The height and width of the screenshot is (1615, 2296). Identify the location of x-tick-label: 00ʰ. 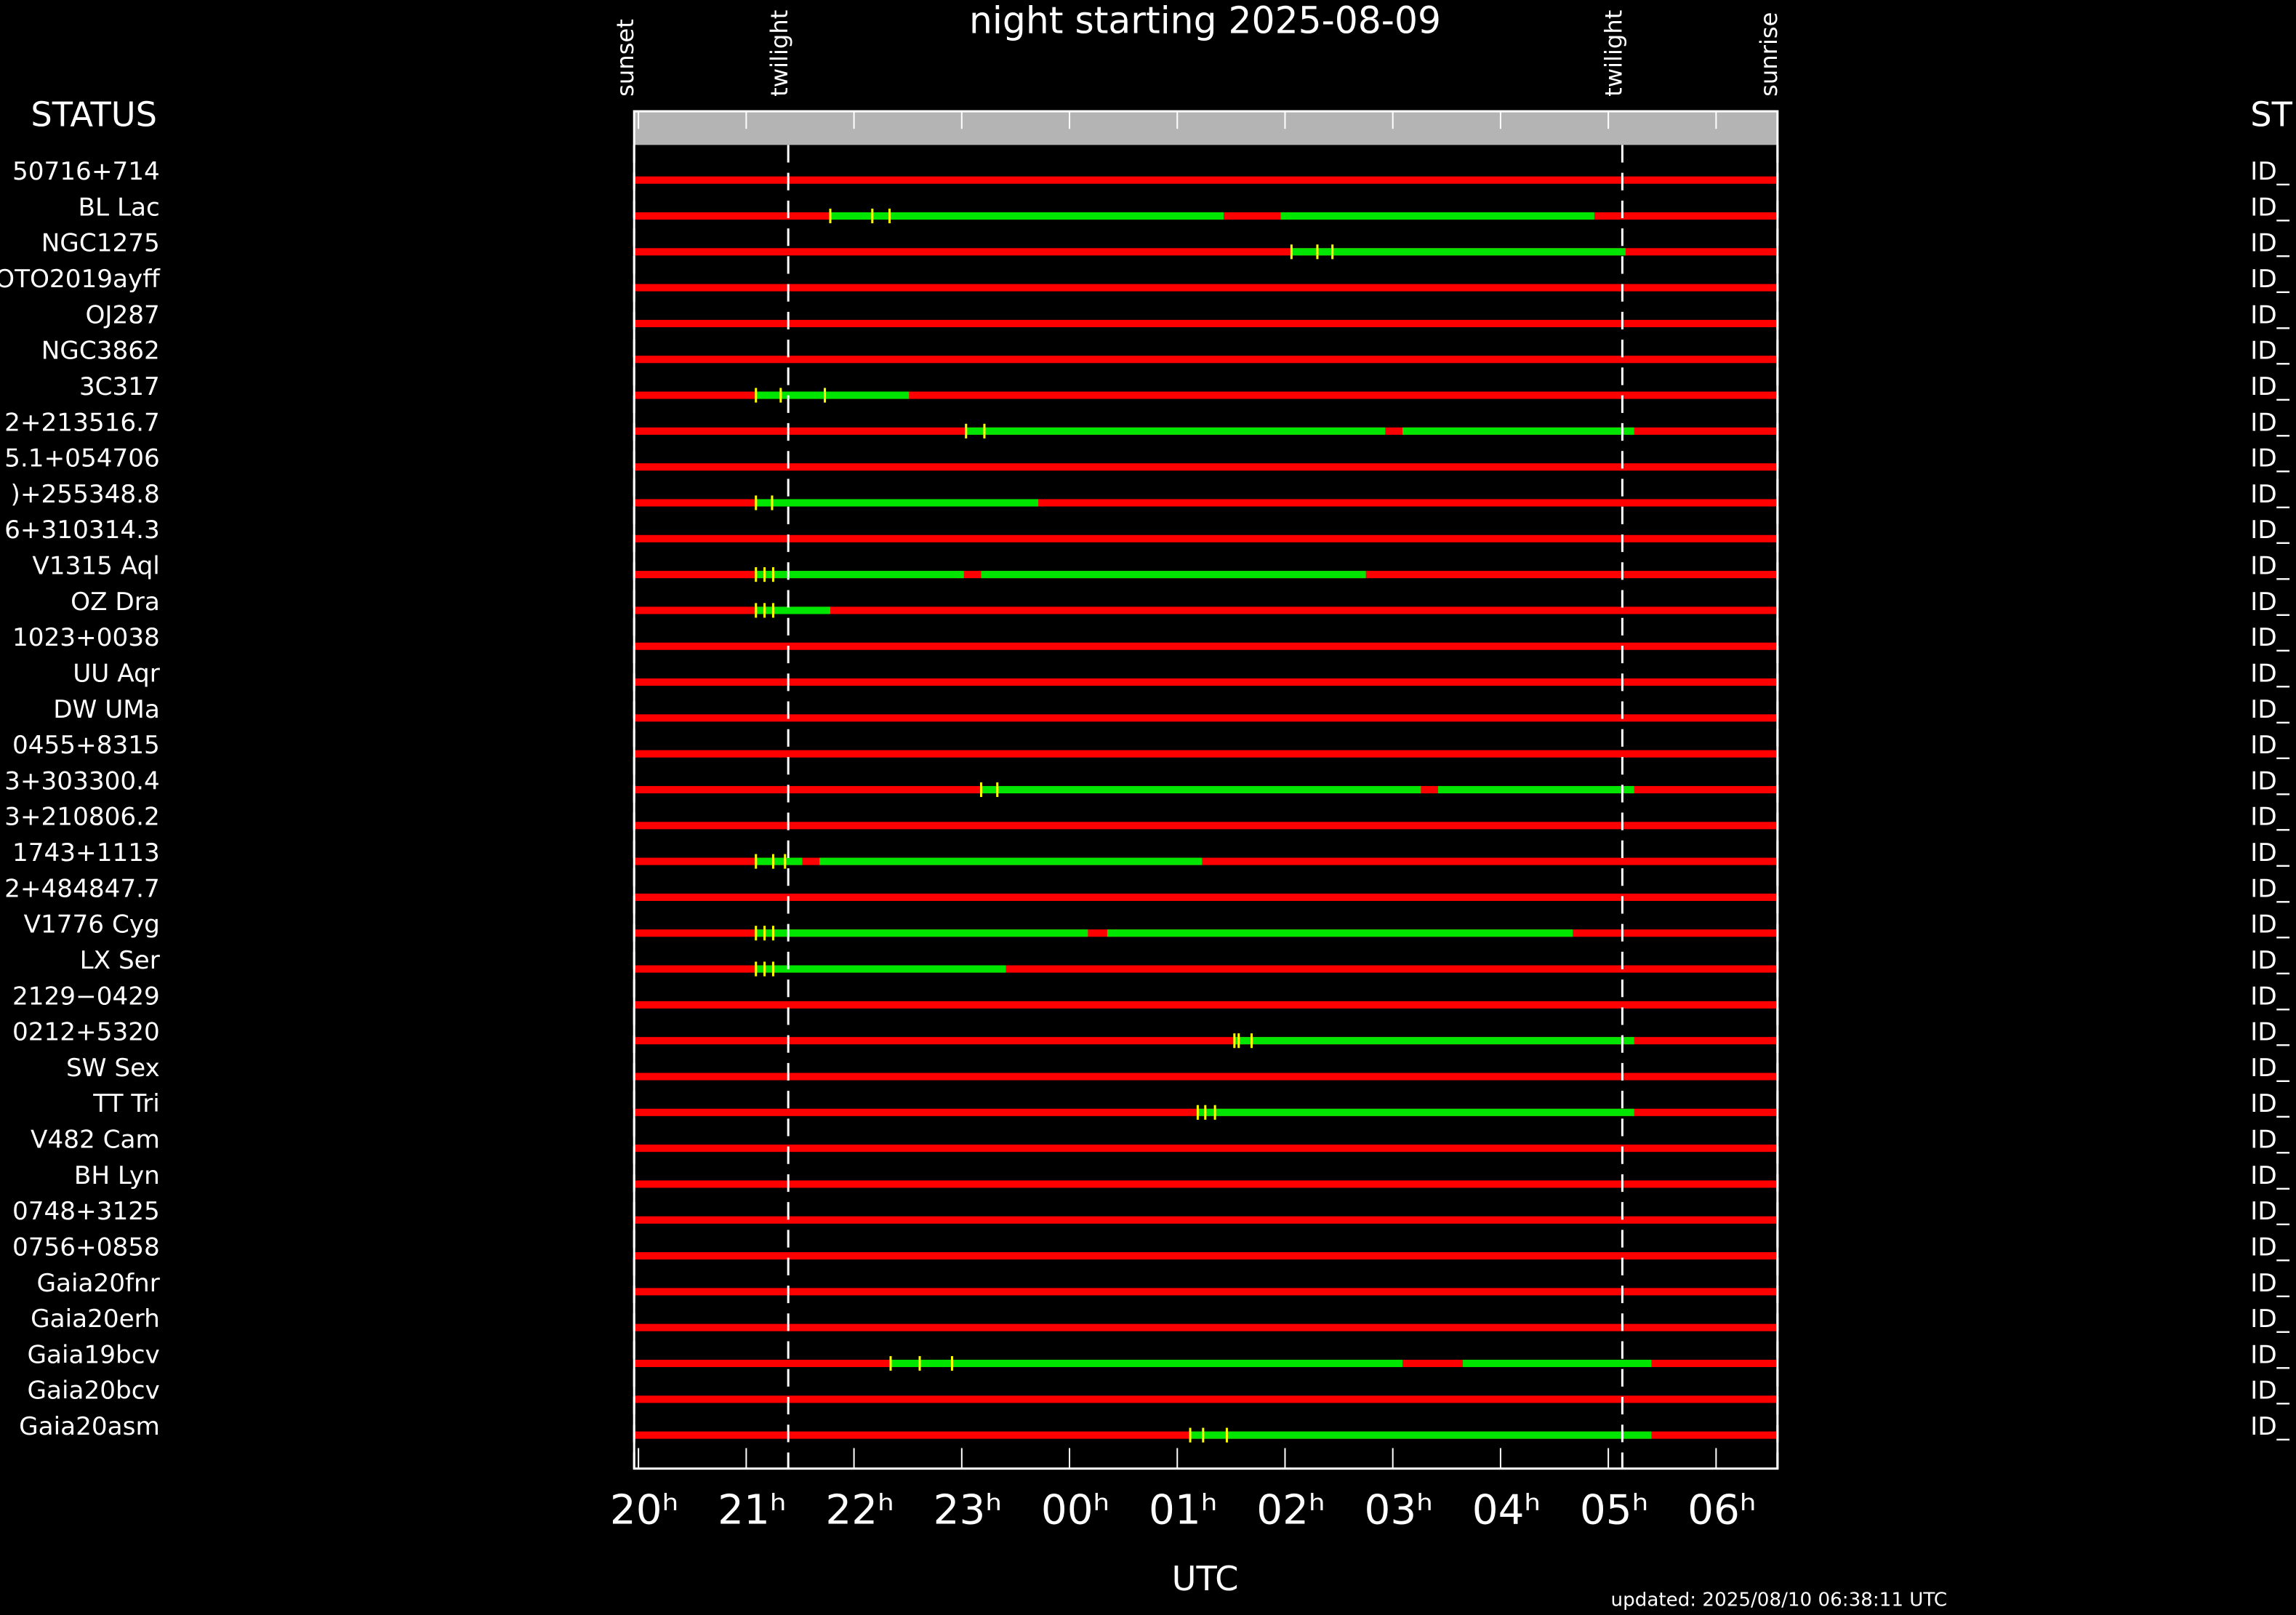
(1075, 1510).